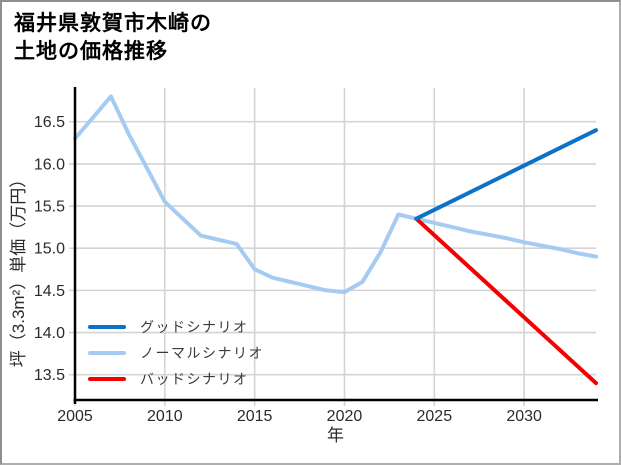 Image resolution: width=621 pixels, height=465 pixels. I want to click on legend-item-bad-scenario: バッドシナリオ, so click(176, 379).